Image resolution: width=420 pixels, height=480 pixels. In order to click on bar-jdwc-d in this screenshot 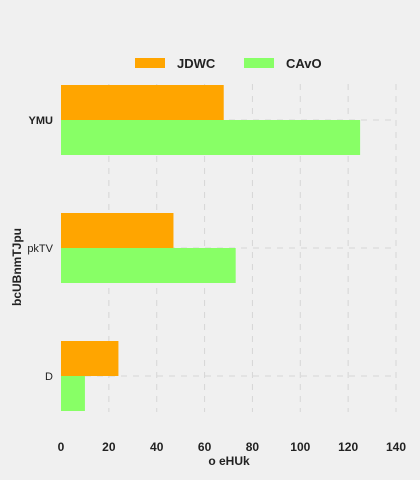, I will do `click(90, 358)`.